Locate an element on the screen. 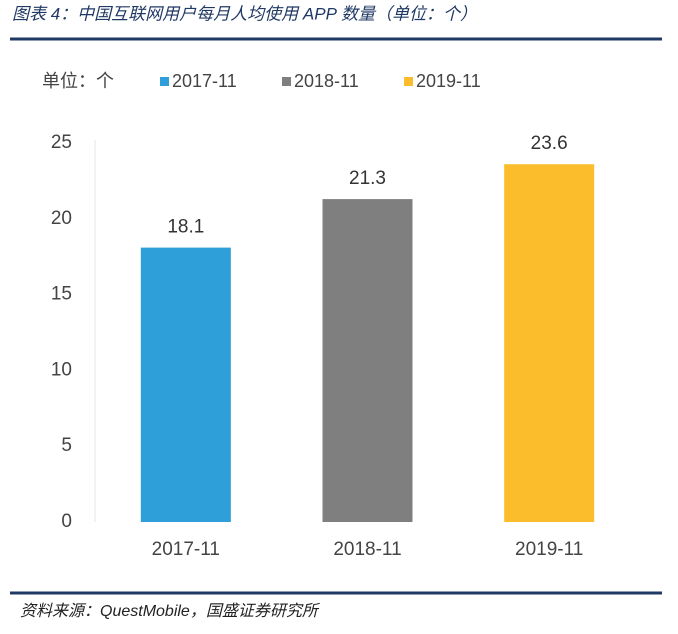  value-label: 21.3 is located at coordinates (367, 178).